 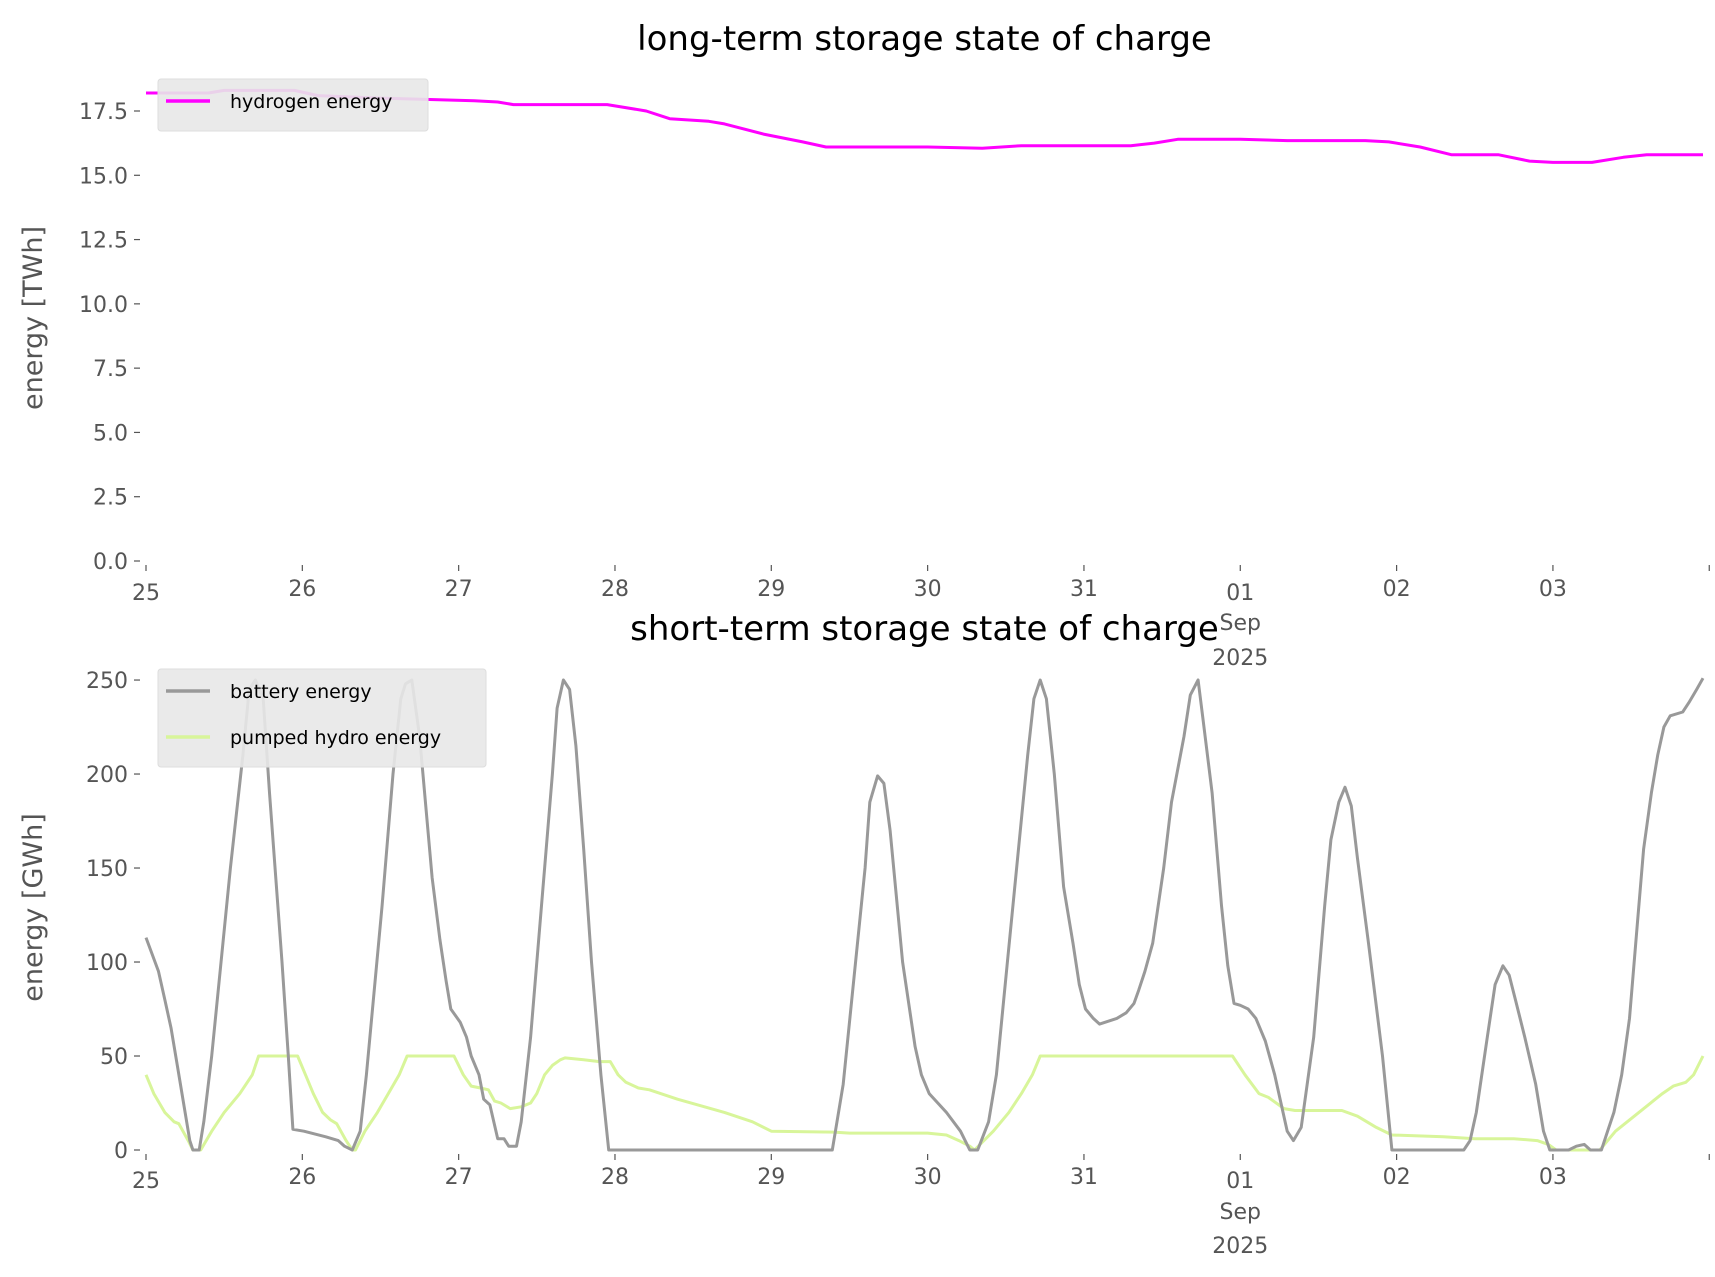 I want to click on legend-label: pumped hydro energy, so click(x=335, y=738).